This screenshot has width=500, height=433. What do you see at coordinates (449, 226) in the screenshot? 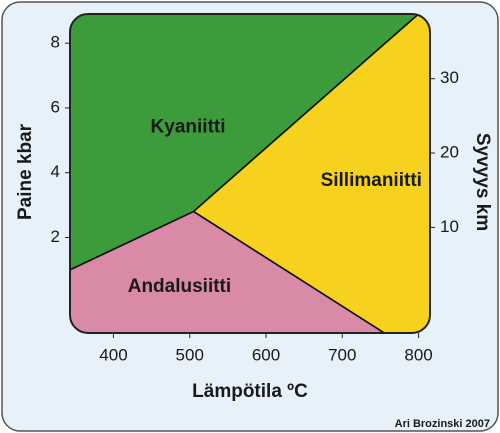
I see `y2-tick-label: 10` at bounding box center [449, 226].